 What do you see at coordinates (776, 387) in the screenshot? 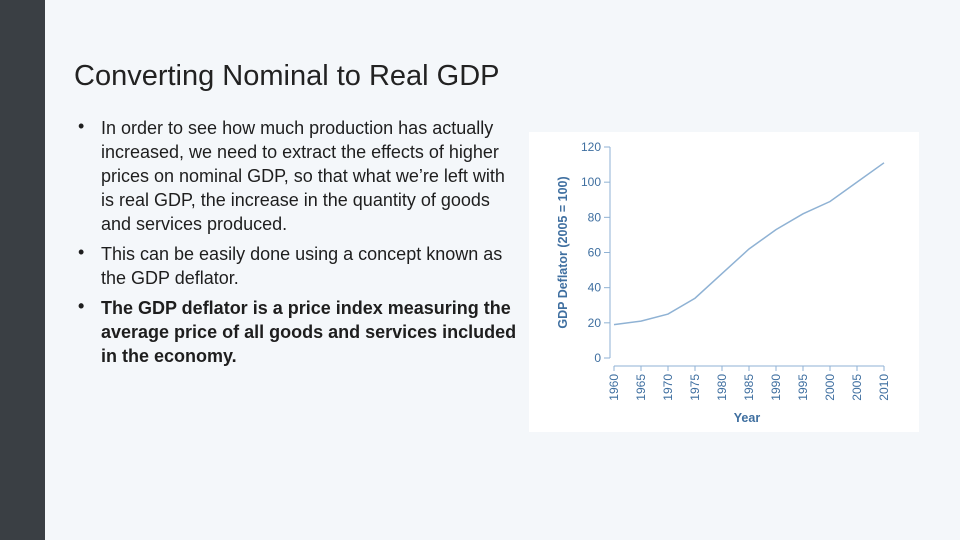
I see `x-tick-label: 1990` at bounding box center [776, 387].